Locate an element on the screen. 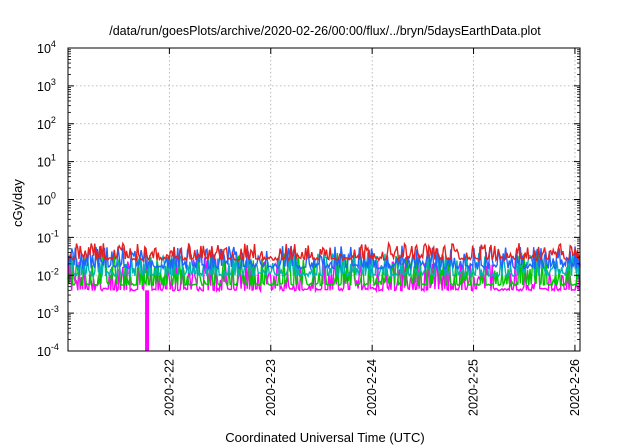  y-tick-label: 10⁴ is located at coordinates (46, 47).